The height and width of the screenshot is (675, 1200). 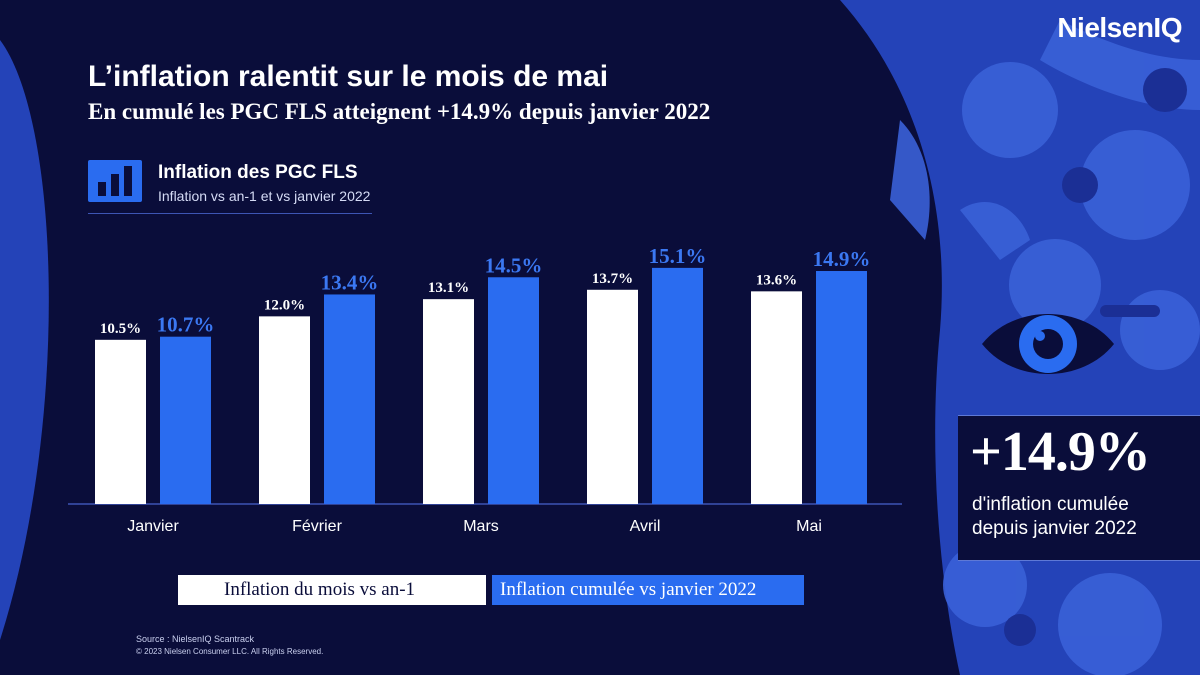 What do you see at coordinates (1079, 415) in the screenshot?
I see `callout-rule-top` at bounding box center [1079, 415].